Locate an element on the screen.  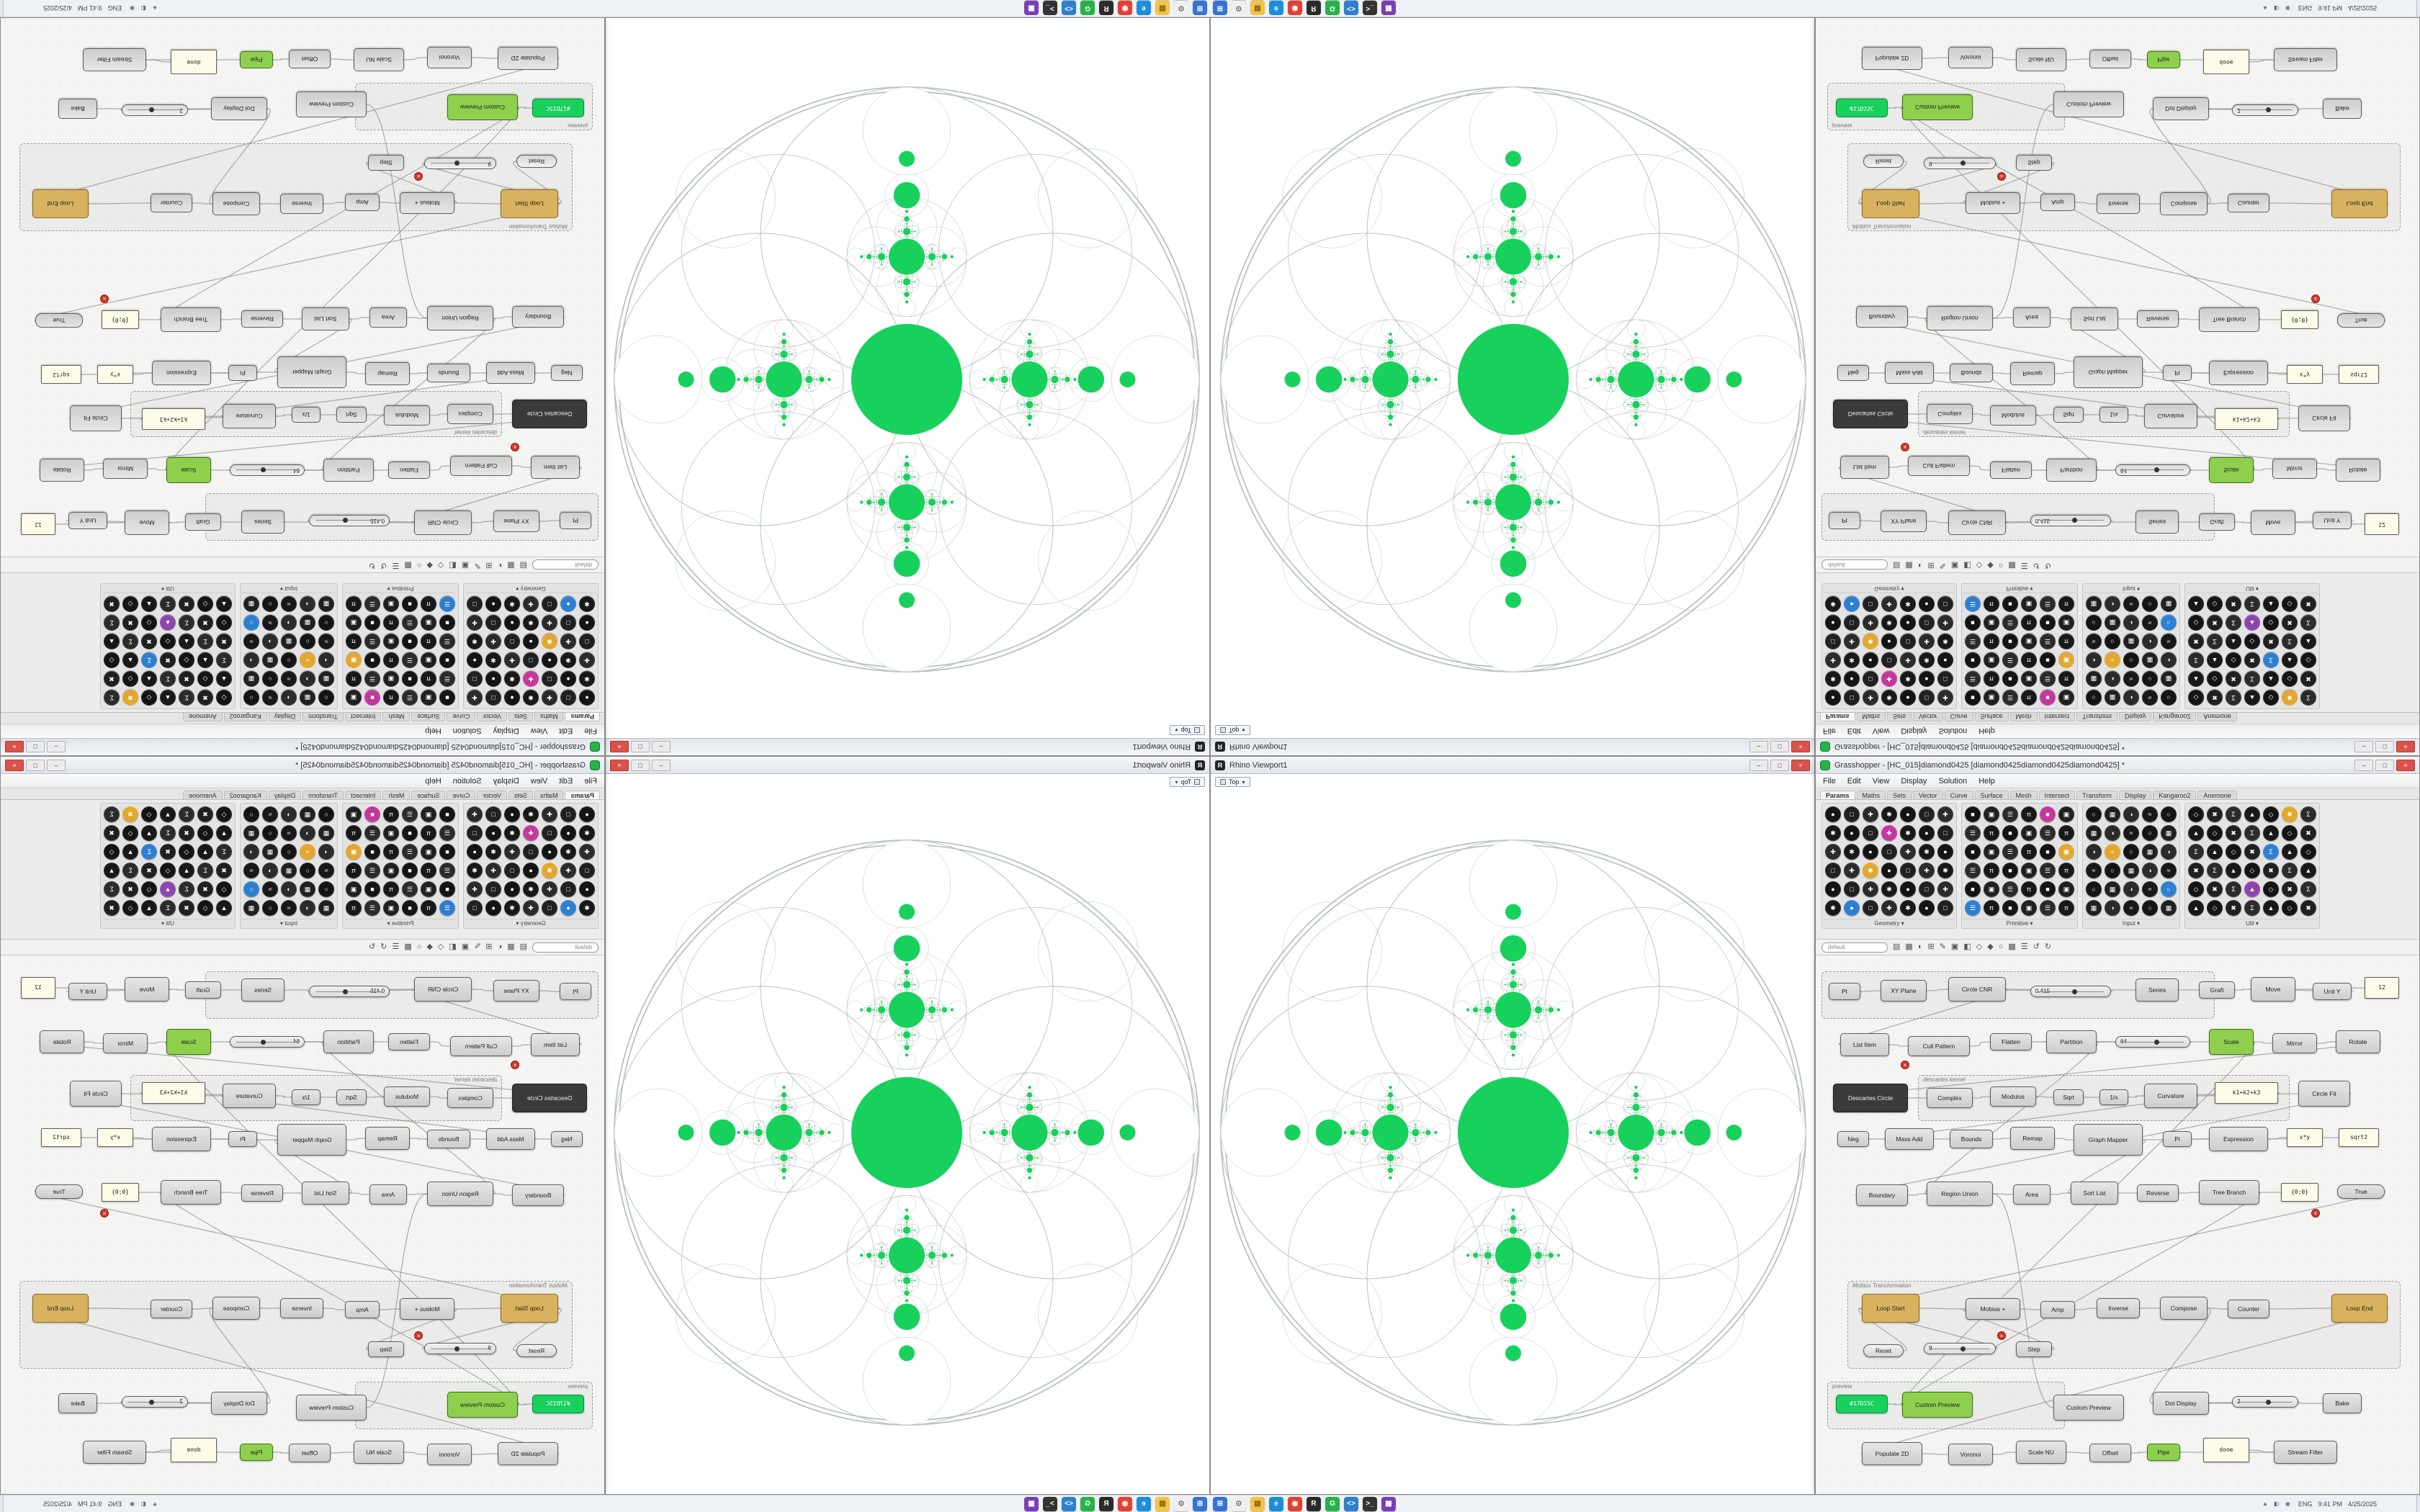
gh-toolbar-icon-canvas-grid: ▩ is located at coordinates (408, 565).